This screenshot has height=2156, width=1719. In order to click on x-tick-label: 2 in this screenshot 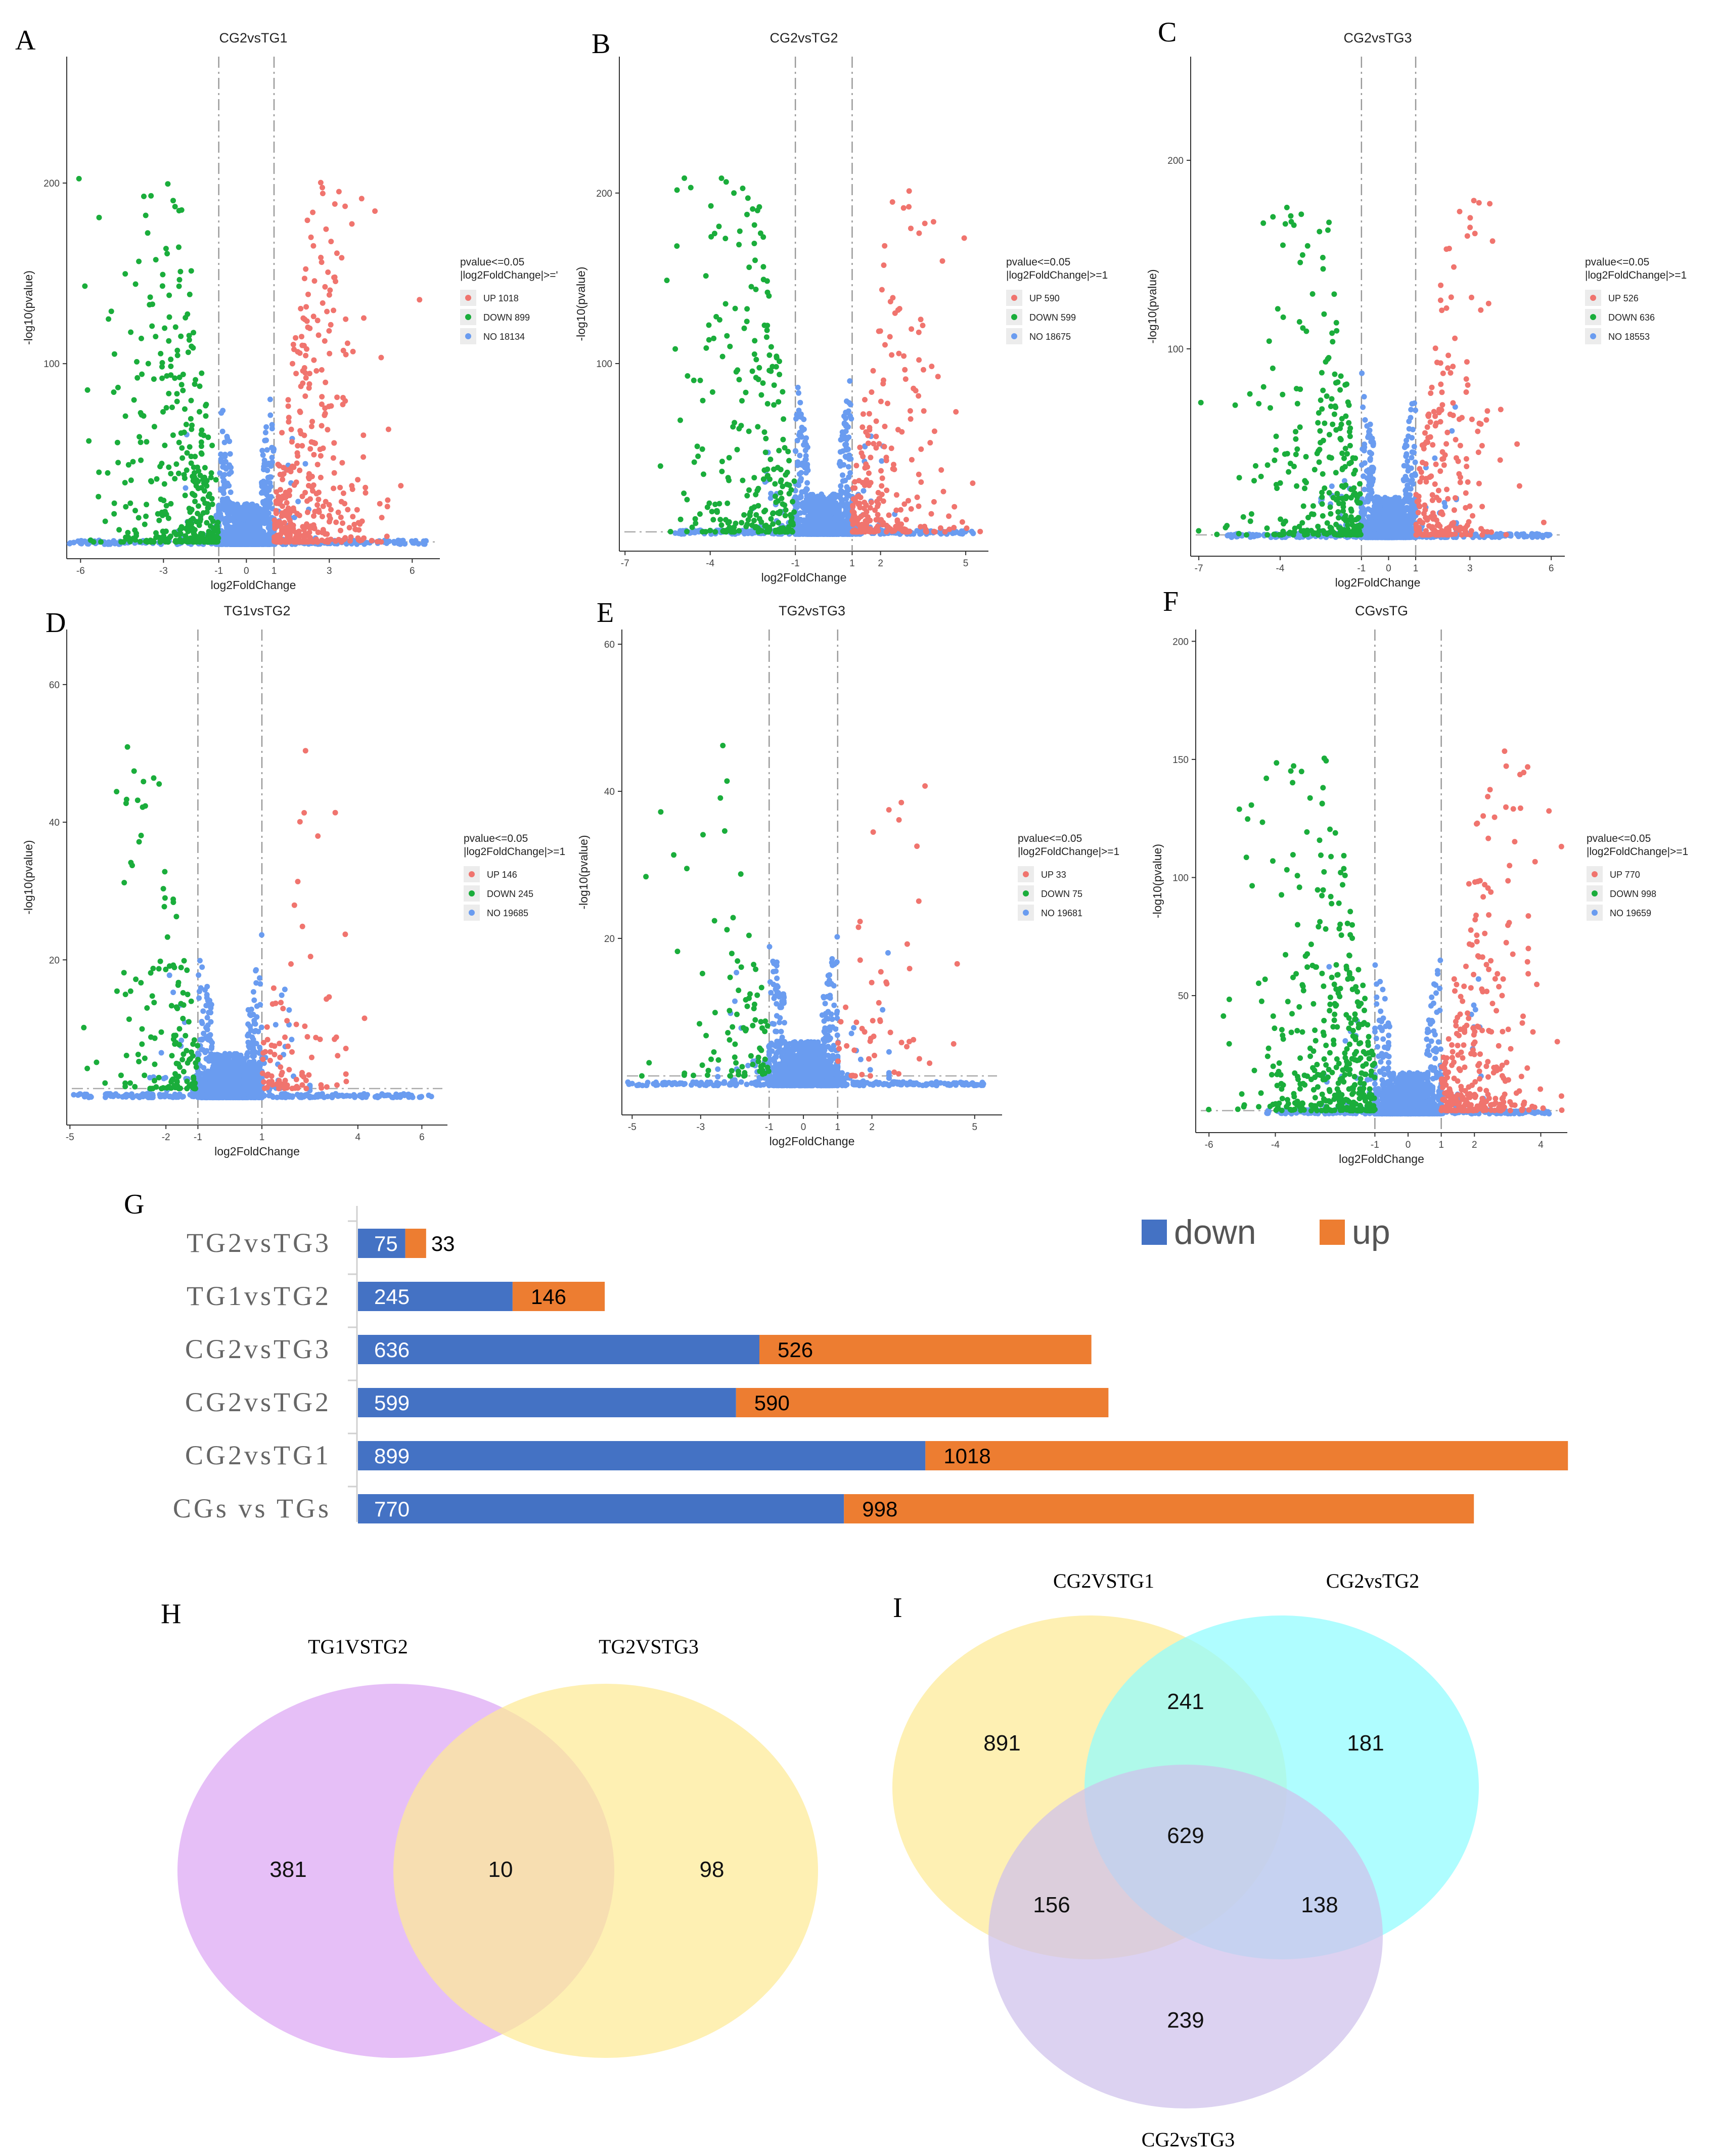, I will do `click(880, 564)`.